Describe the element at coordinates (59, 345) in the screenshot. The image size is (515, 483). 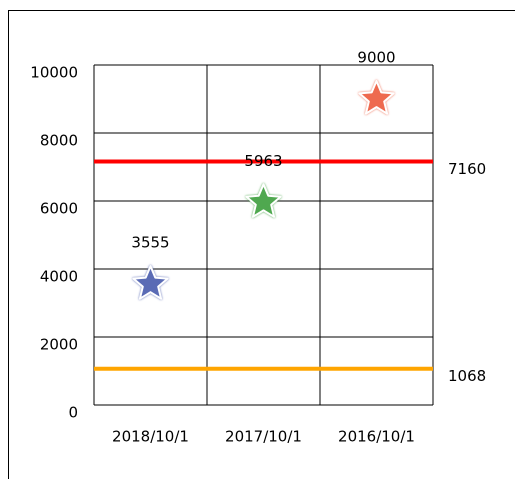
I see `y-tick-label: 2000` at that location.